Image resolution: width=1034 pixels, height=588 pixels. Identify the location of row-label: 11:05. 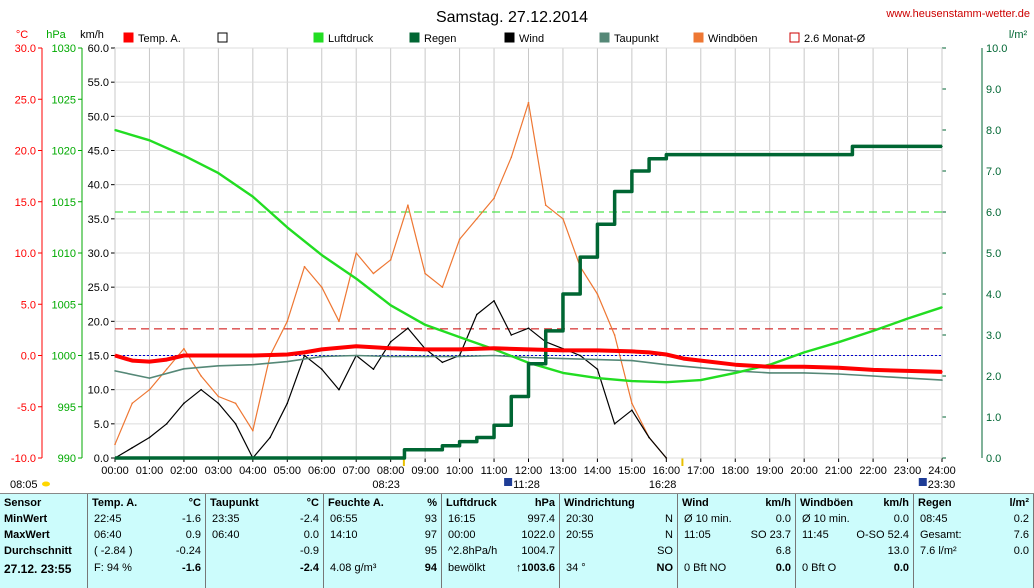
(697, 535).